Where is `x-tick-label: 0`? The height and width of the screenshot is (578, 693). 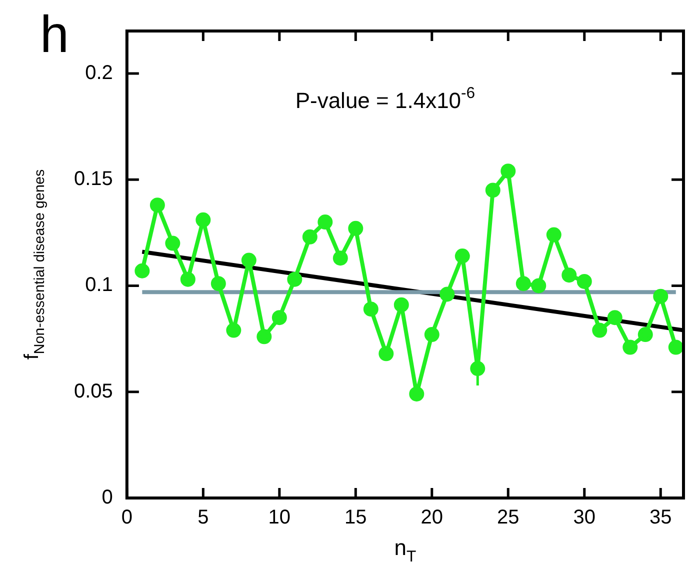 x-tick-label: 0 is located at coordinates (126, 517).